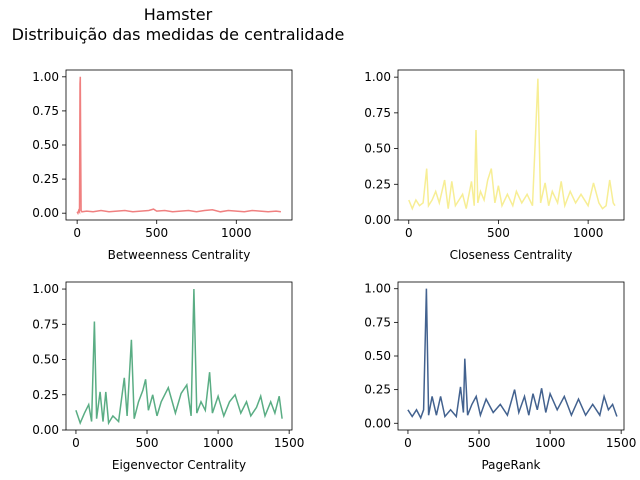 The image size is (640, 480). Describe the element at coordinates (179, 255) in the screenshot. I see `x-axis-label: Betweenness Centrality` at that location.